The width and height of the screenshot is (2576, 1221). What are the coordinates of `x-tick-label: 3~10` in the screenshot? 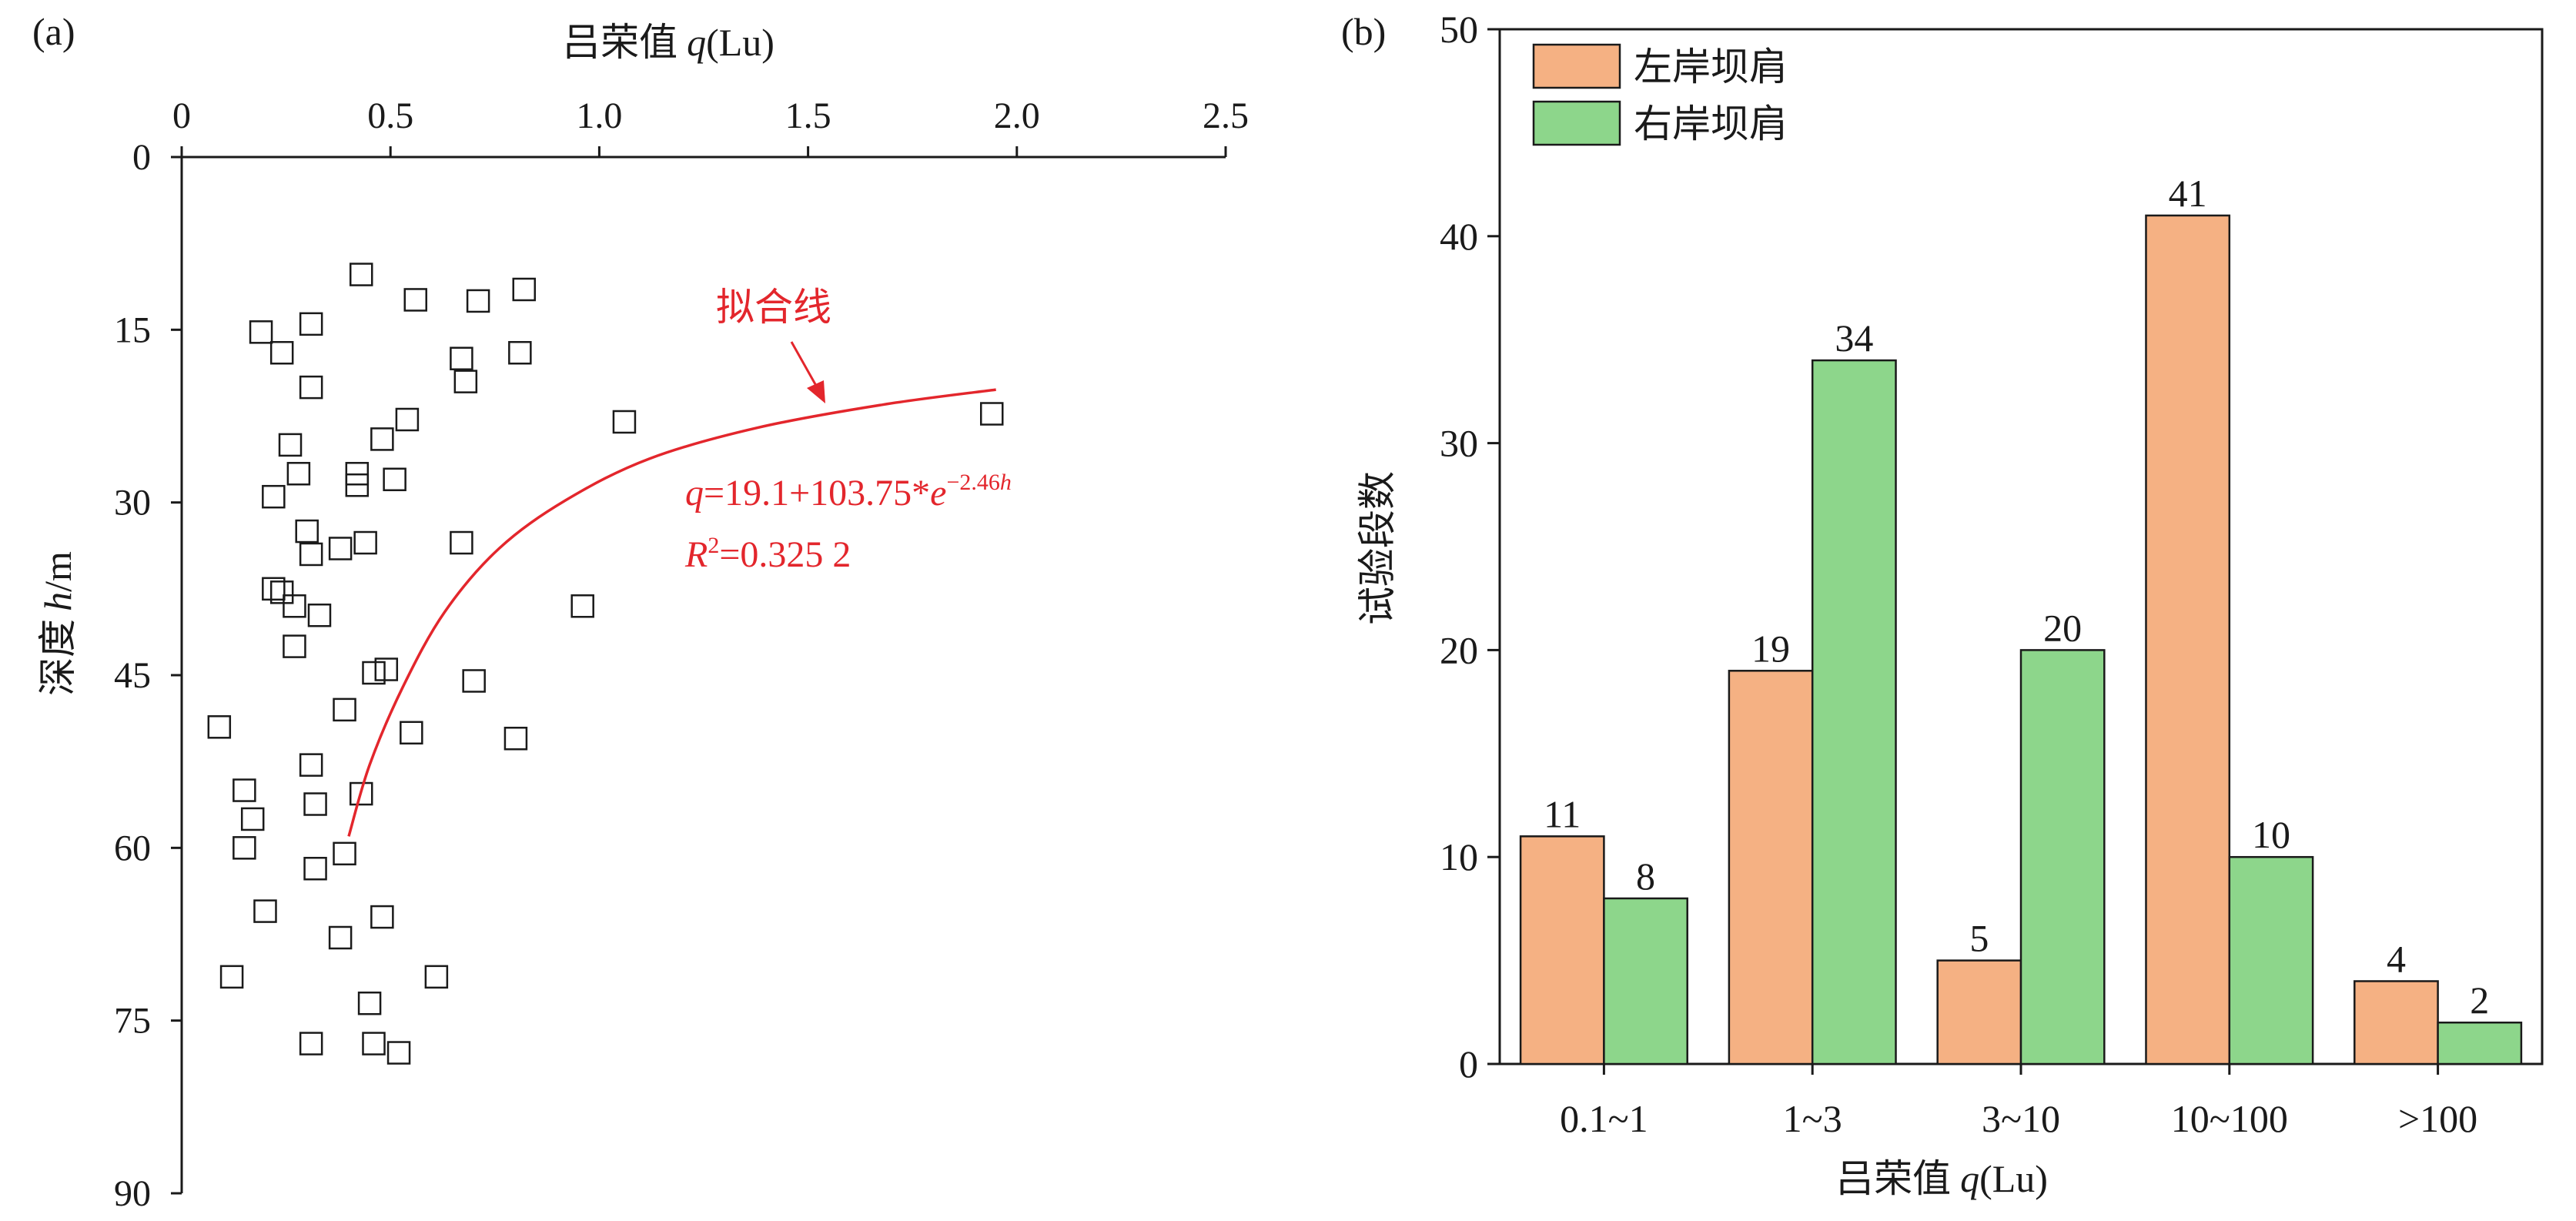 It's located at (2021, 1118).